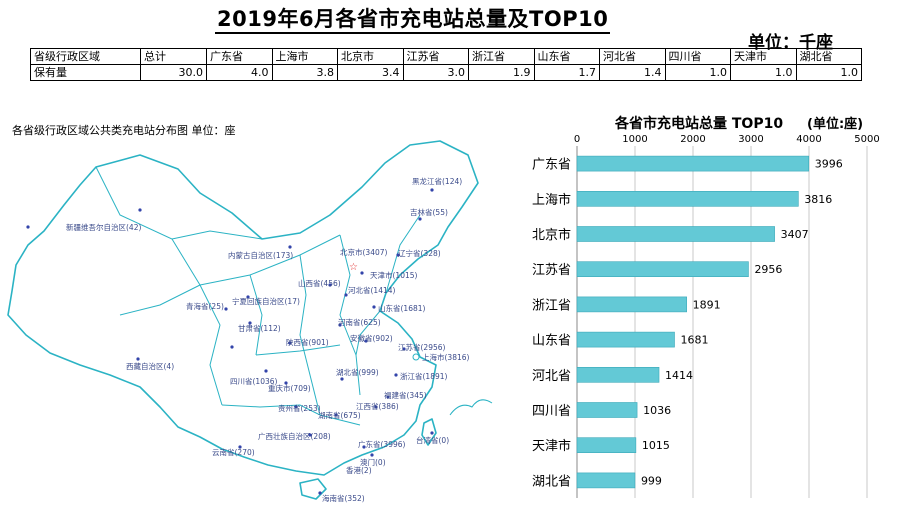 Image resolution: width=900 pixels, height=506 pixels. What do you see at coordinates (698, 123) in the screenshot?
I see `chart-title: 各省市充电站总量 TOP10` at bounding box center [698, 123].